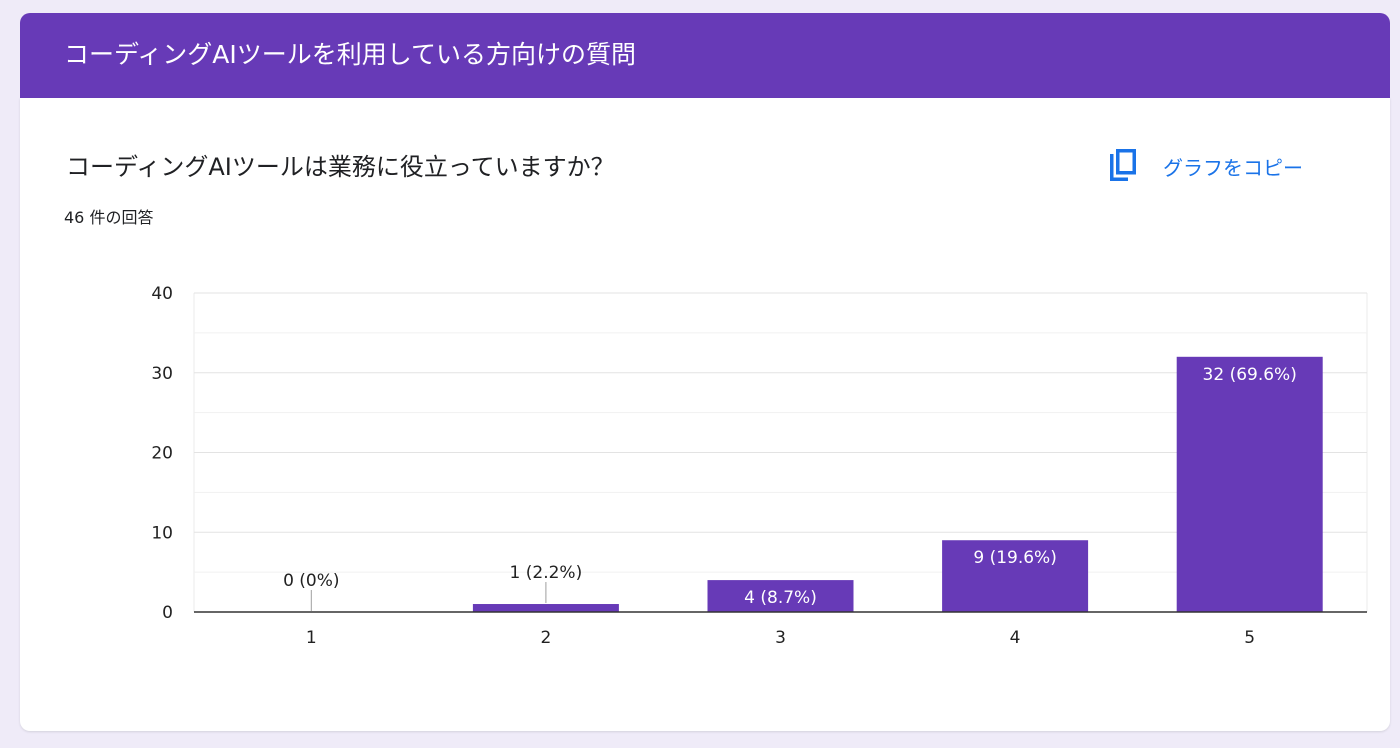 Image resolution: width=1400 pixels, height=748 pixels. Describe the element at coordinates (1015, 558) in the screenshot. I see `data-label: 9 (19.6%)` at that location.